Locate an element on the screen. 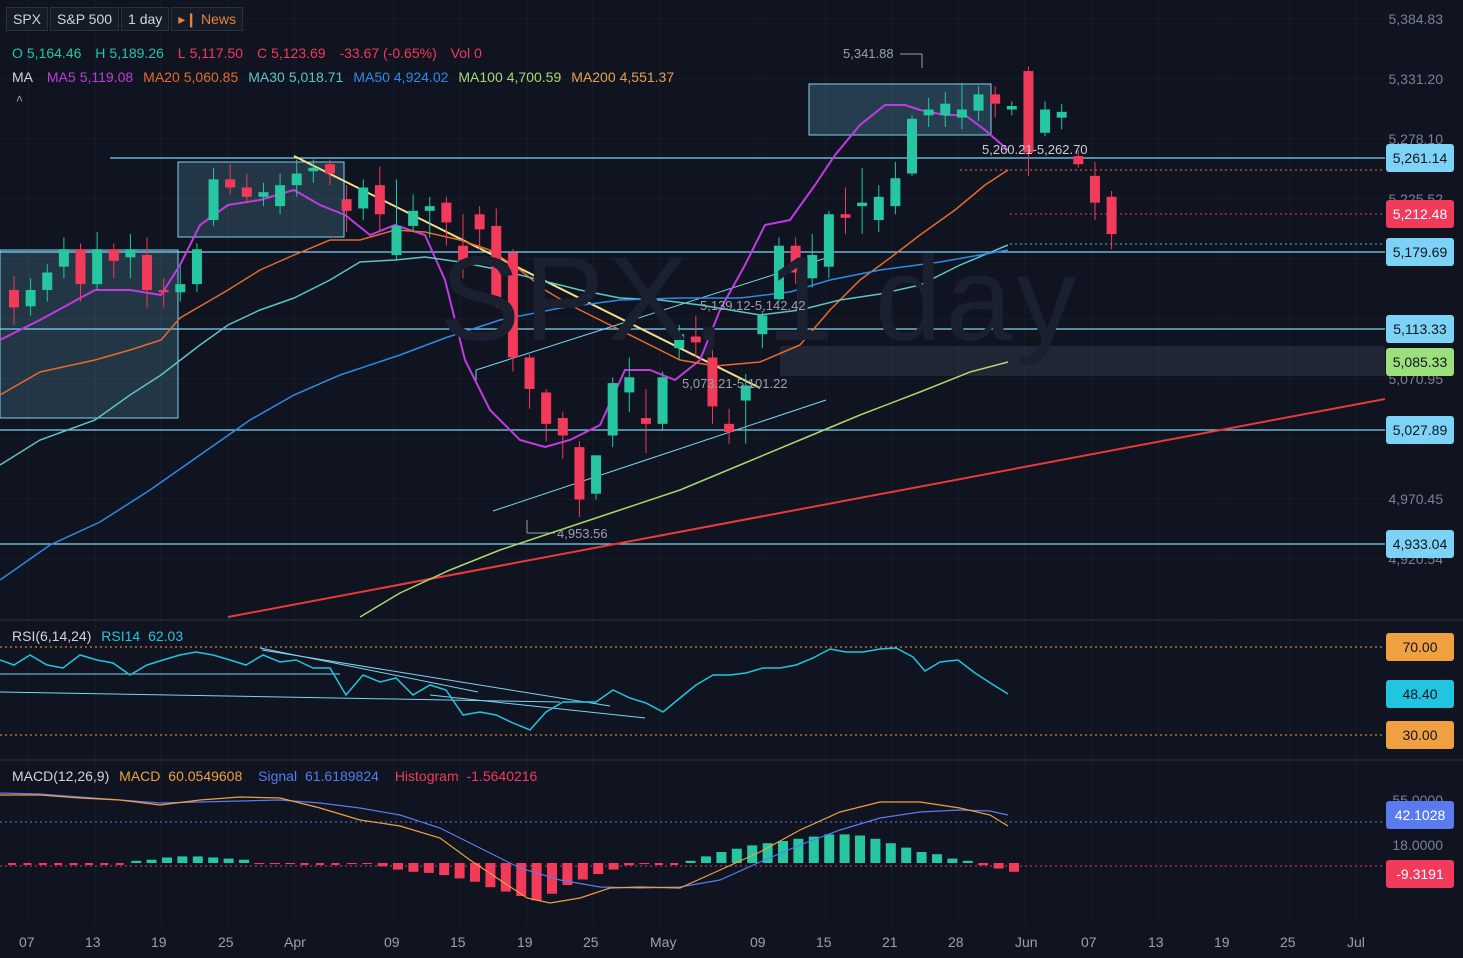  symbol-name-button: S&P 500 is located at coordinates (85, 19).